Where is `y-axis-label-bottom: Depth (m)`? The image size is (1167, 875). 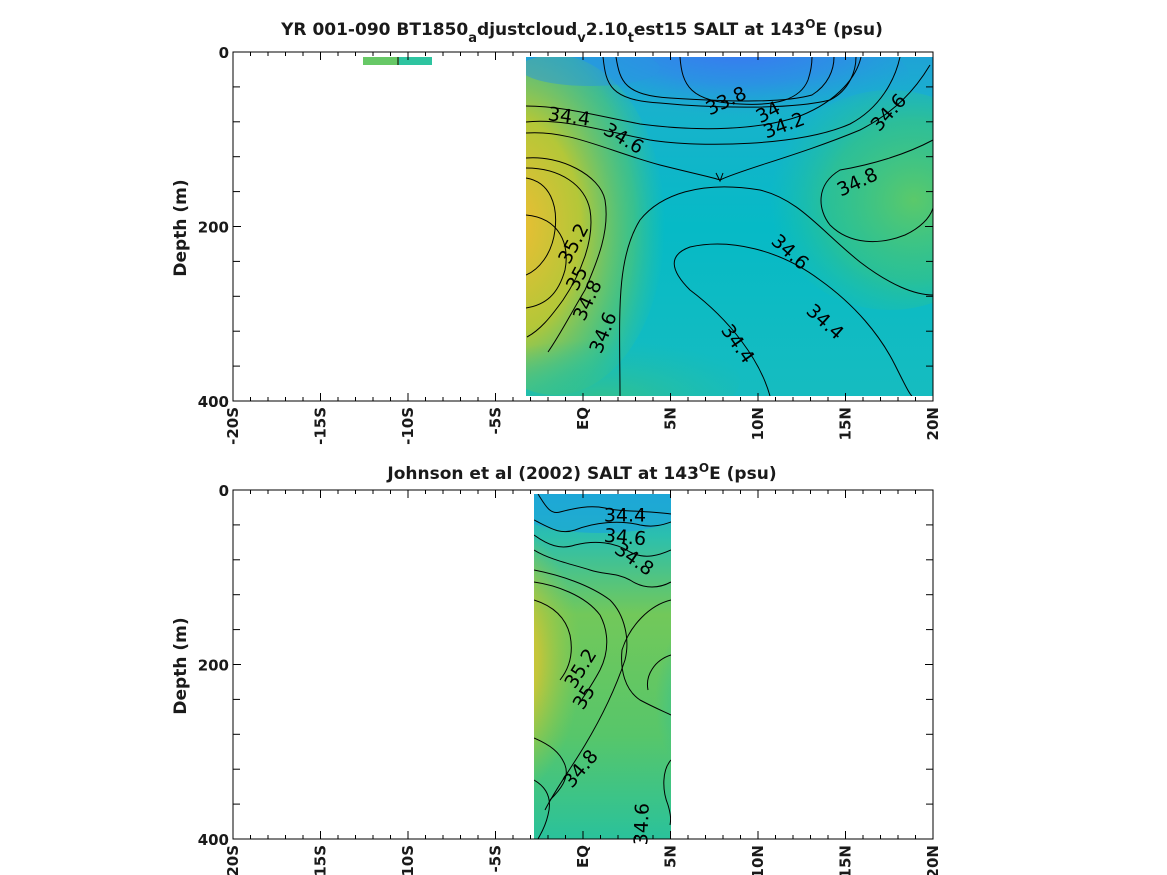 y-axis-label-bottom: Depth (m) is located at coordinates (181, 665).